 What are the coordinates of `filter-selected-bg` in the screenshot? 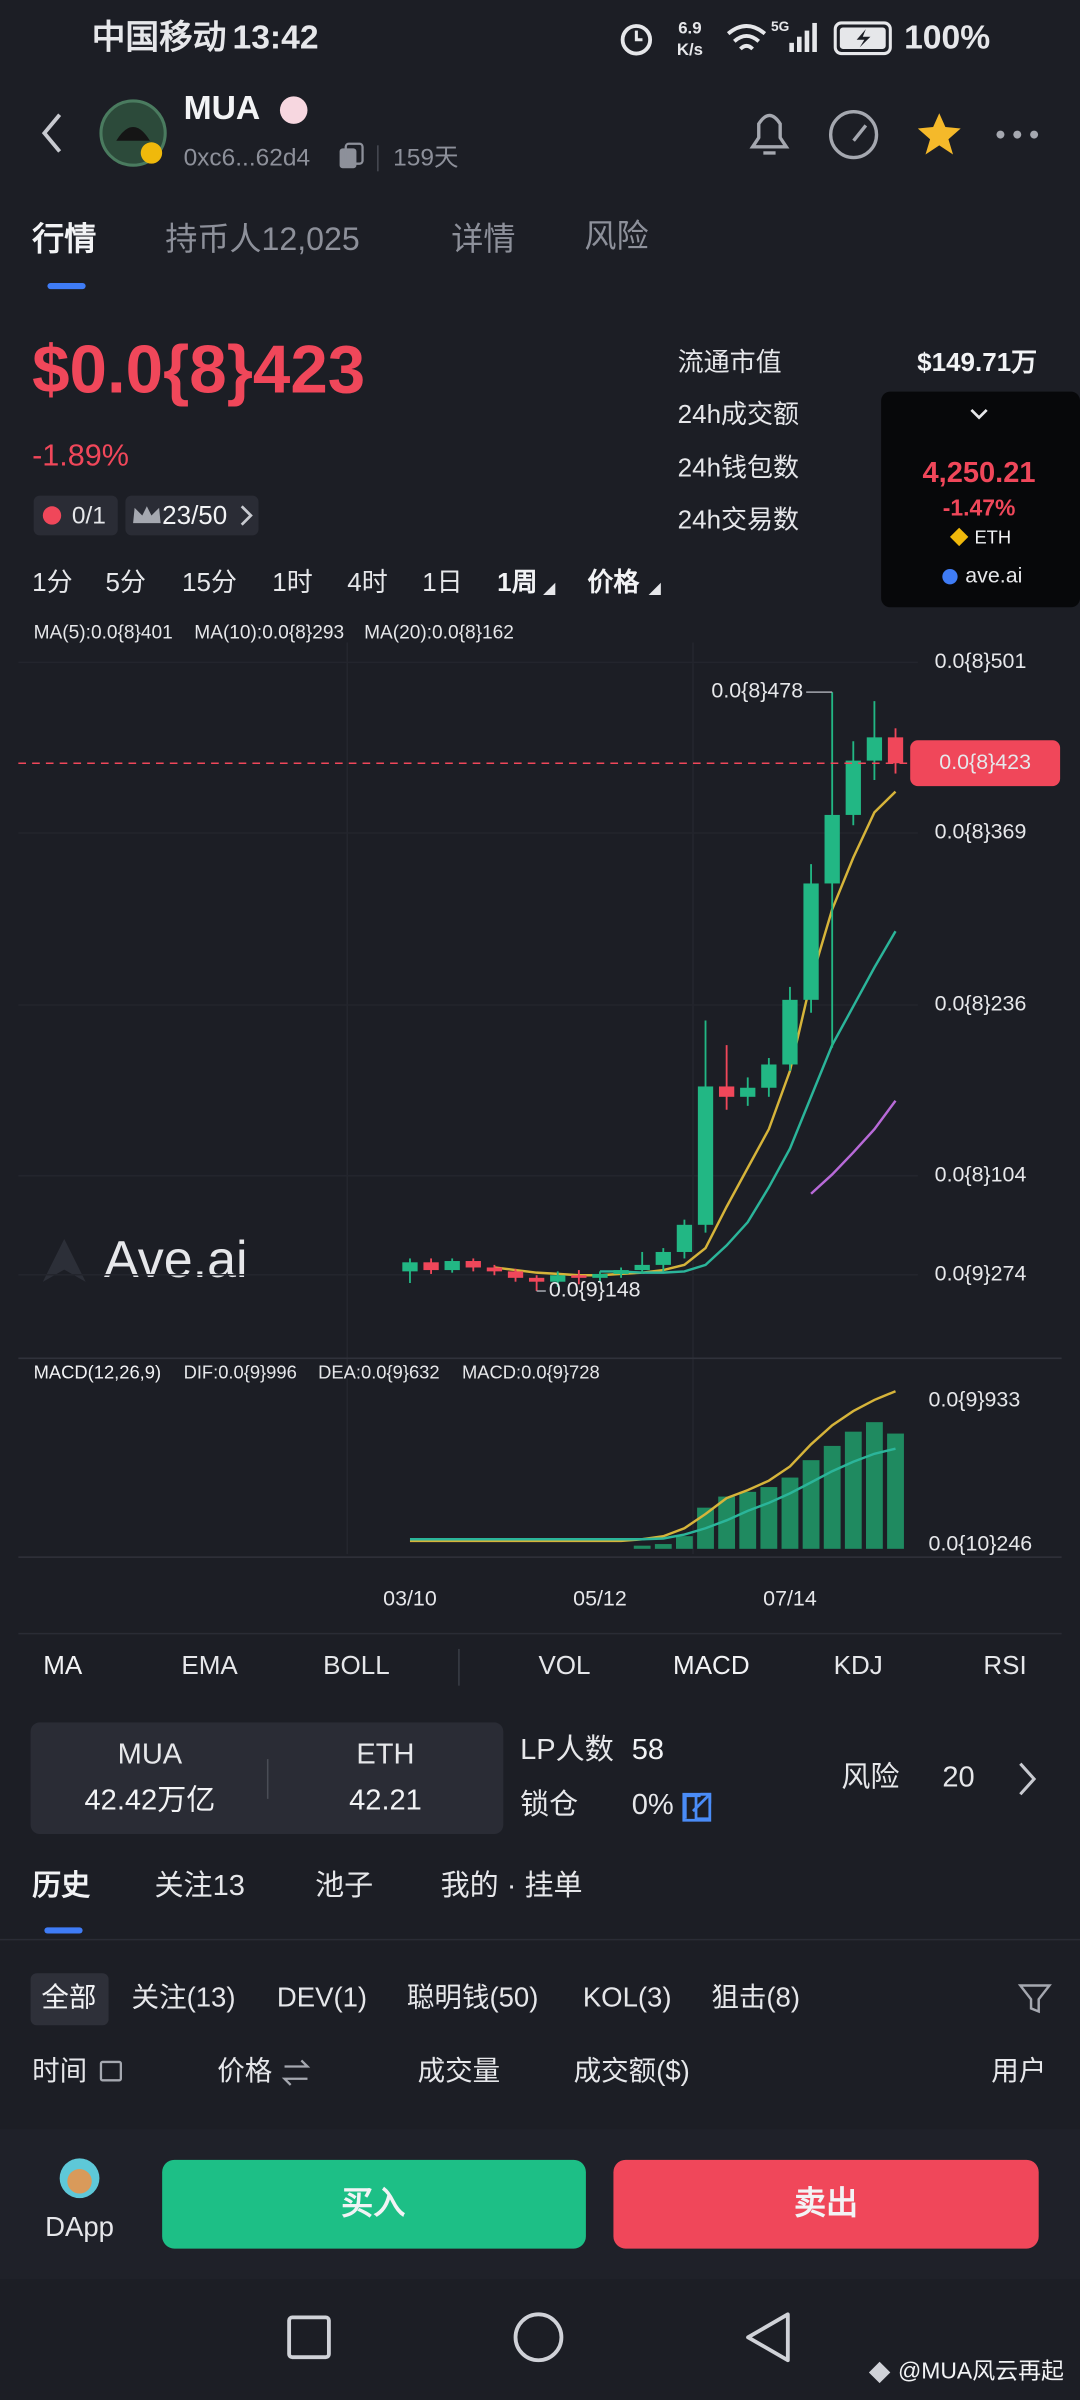 It's located at (69, 1999).